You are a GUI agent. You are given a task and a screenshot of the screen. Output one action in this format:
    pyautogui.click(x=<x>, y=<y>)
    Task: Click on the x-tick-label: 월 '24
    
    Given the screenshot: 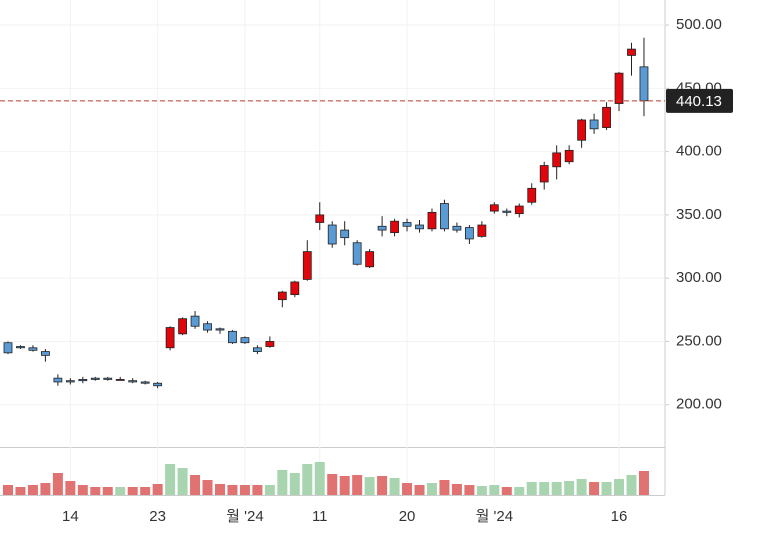 What is the action you would take?
    pyautogui.click(x=245, y=516)
    